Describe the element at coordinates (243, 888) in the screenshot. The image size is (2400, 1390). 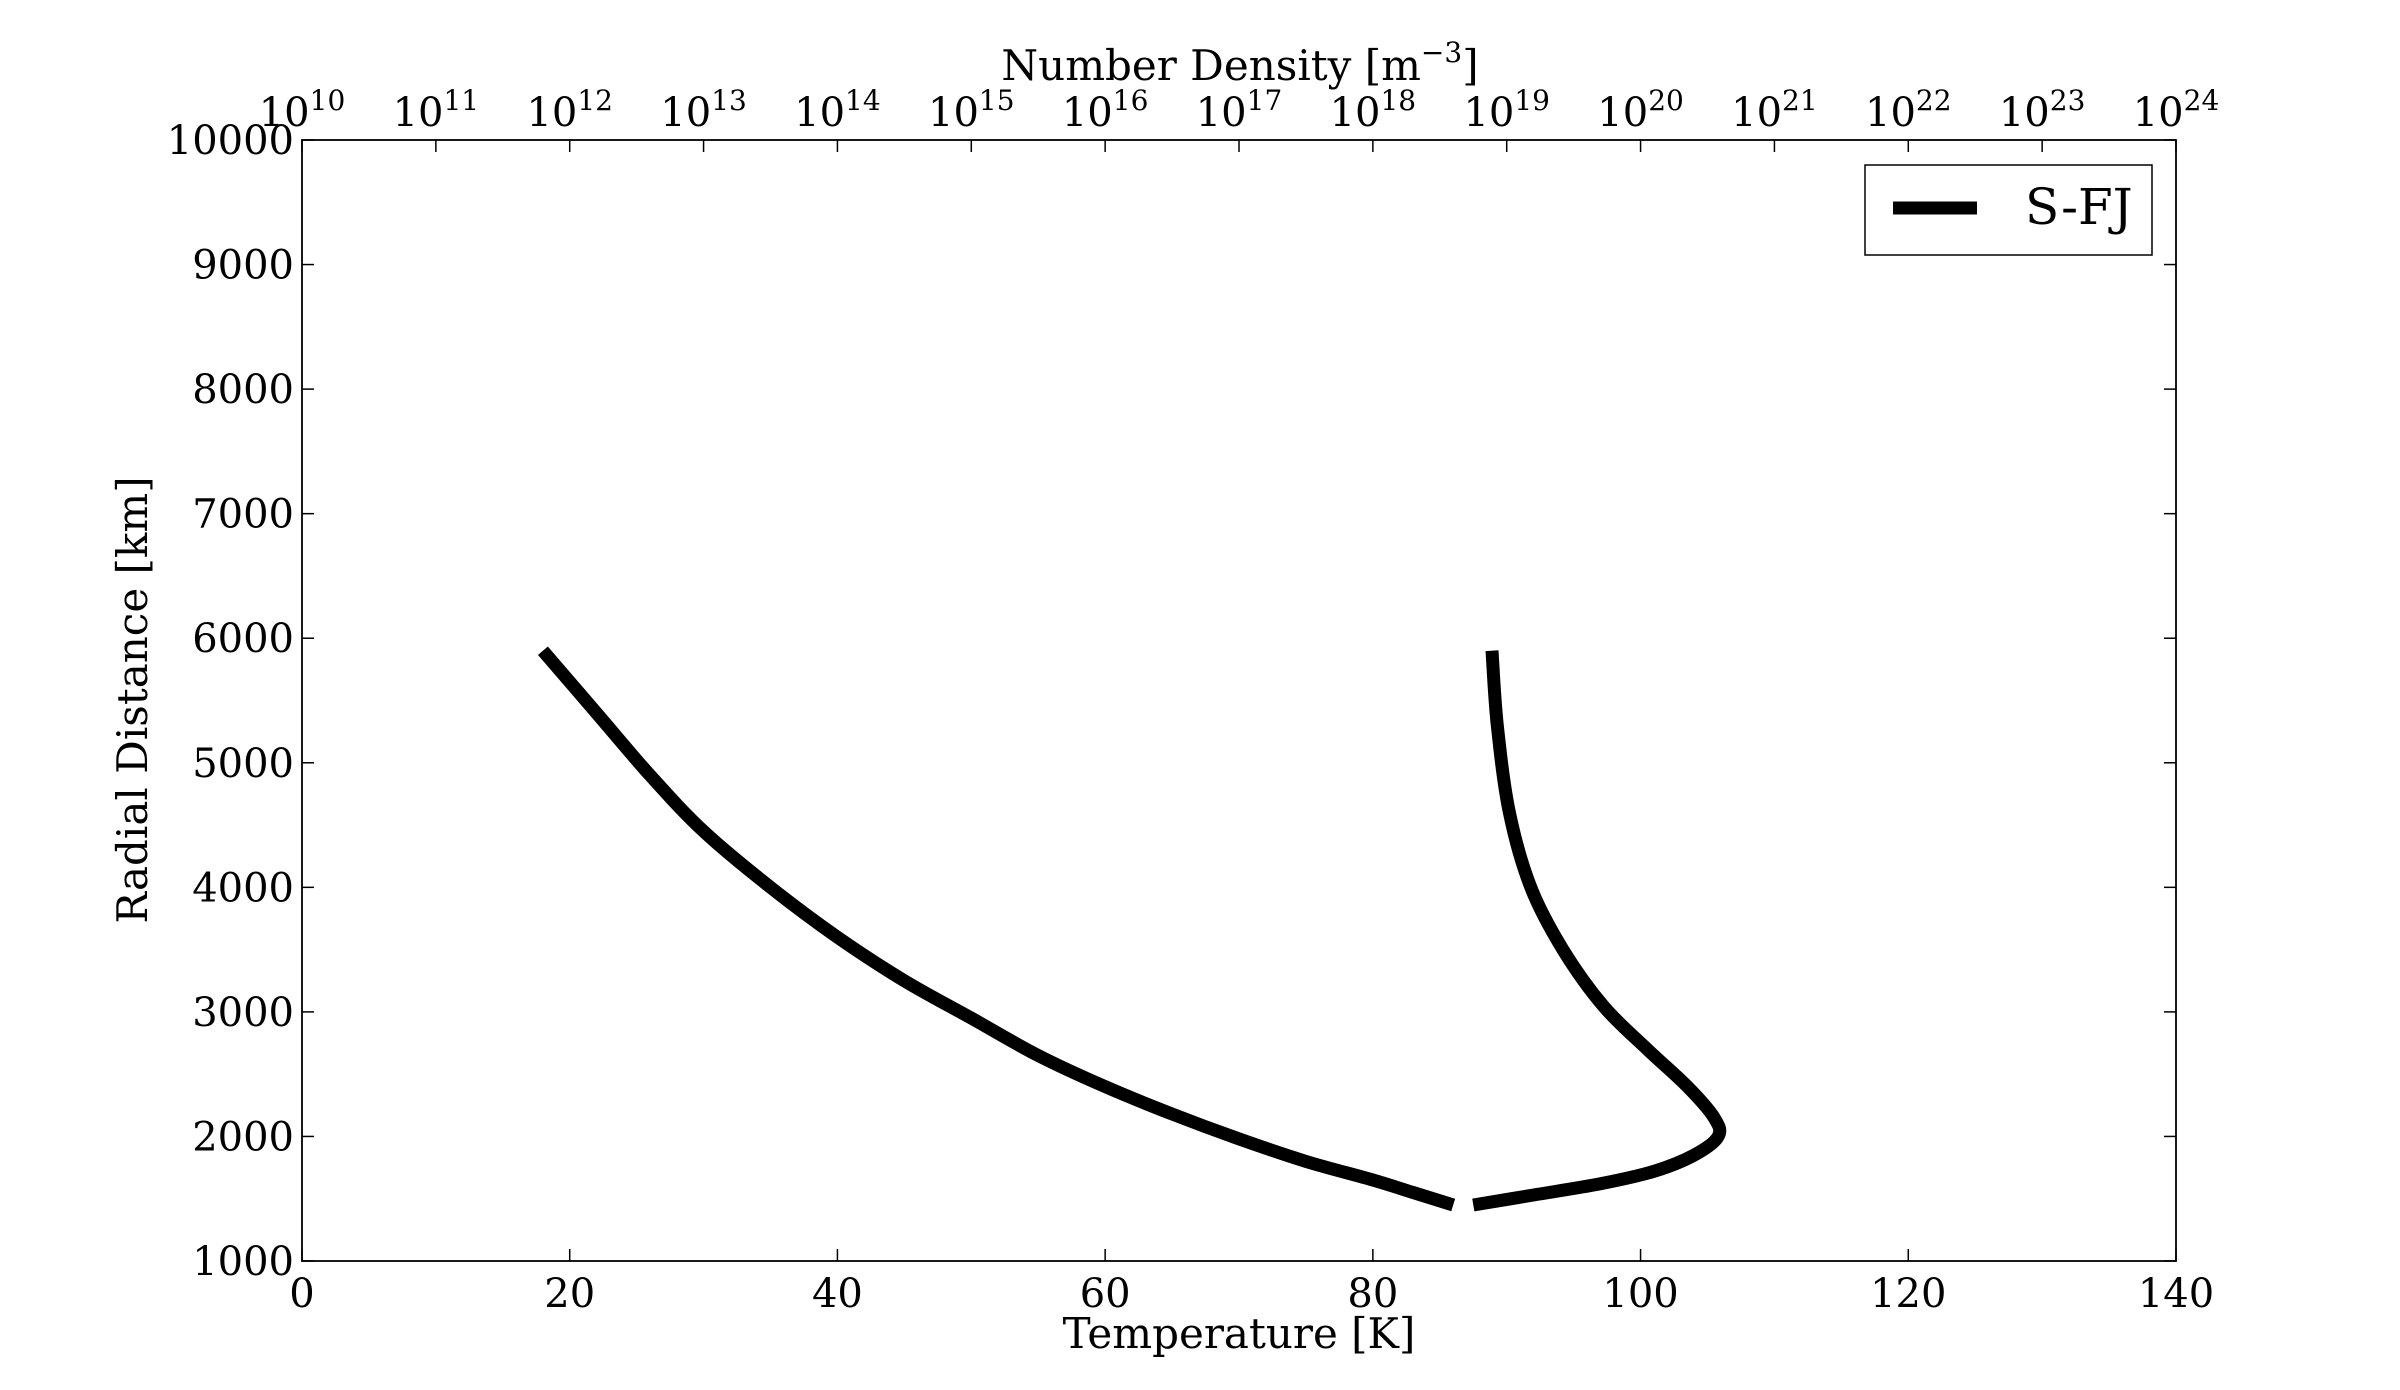
I see `y-tick-label: 4000` at that location.